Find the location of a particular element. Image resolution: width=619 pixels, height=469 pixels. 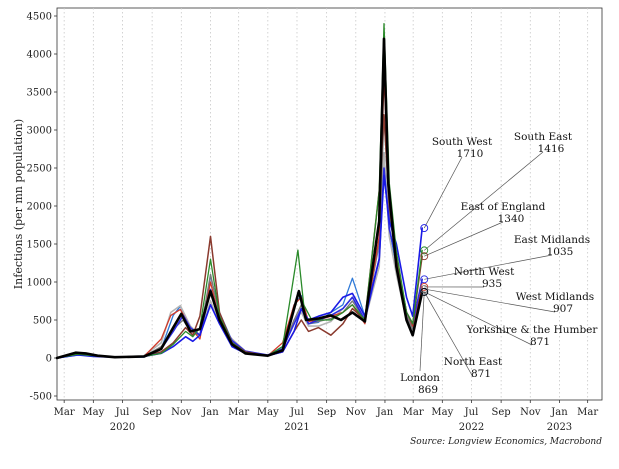

callout-name-london: London is located at coordinates (420, 378).